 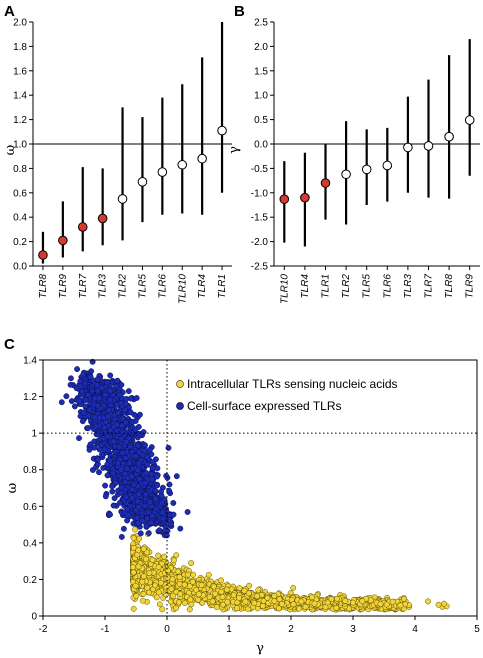 I want to click on panel-b-y-tick-label: -0.5, so click(x=260, y=169).